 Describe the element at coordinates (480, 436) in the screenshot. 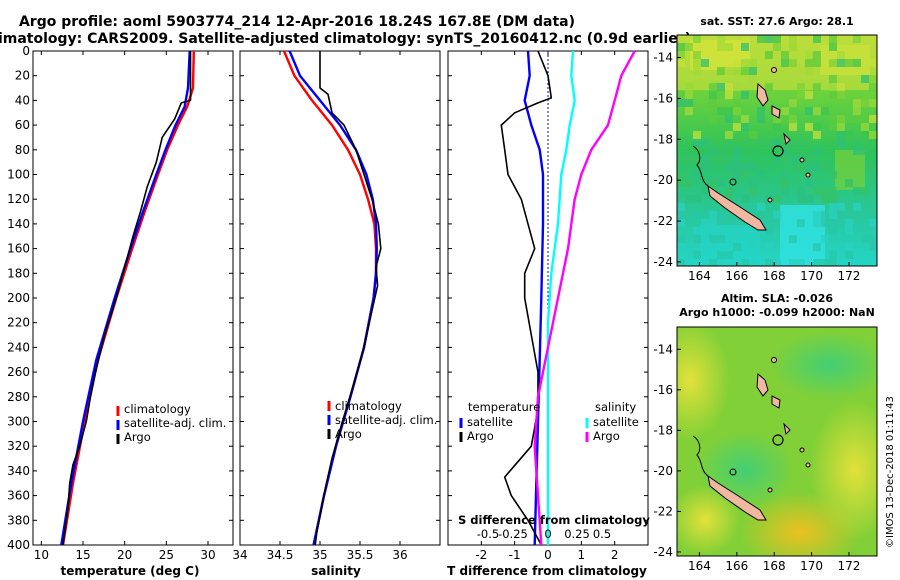

I see `legend-label-t-argo: Argo` at that location.